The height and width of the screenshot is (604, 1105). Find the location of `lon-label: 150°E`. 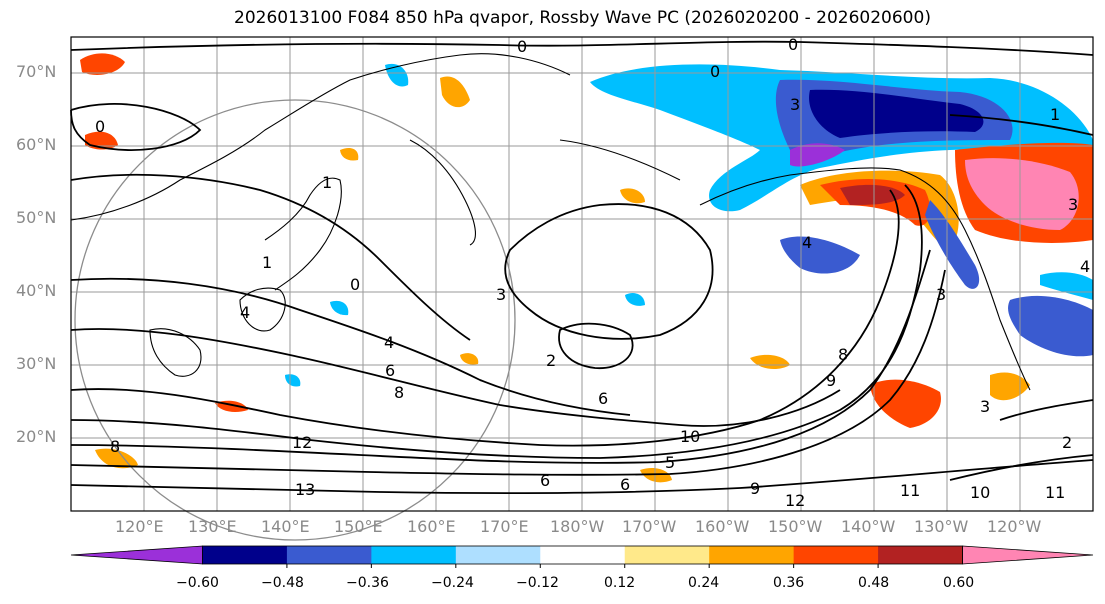

lon-label: 150°E is located at coordinates (358, 526).